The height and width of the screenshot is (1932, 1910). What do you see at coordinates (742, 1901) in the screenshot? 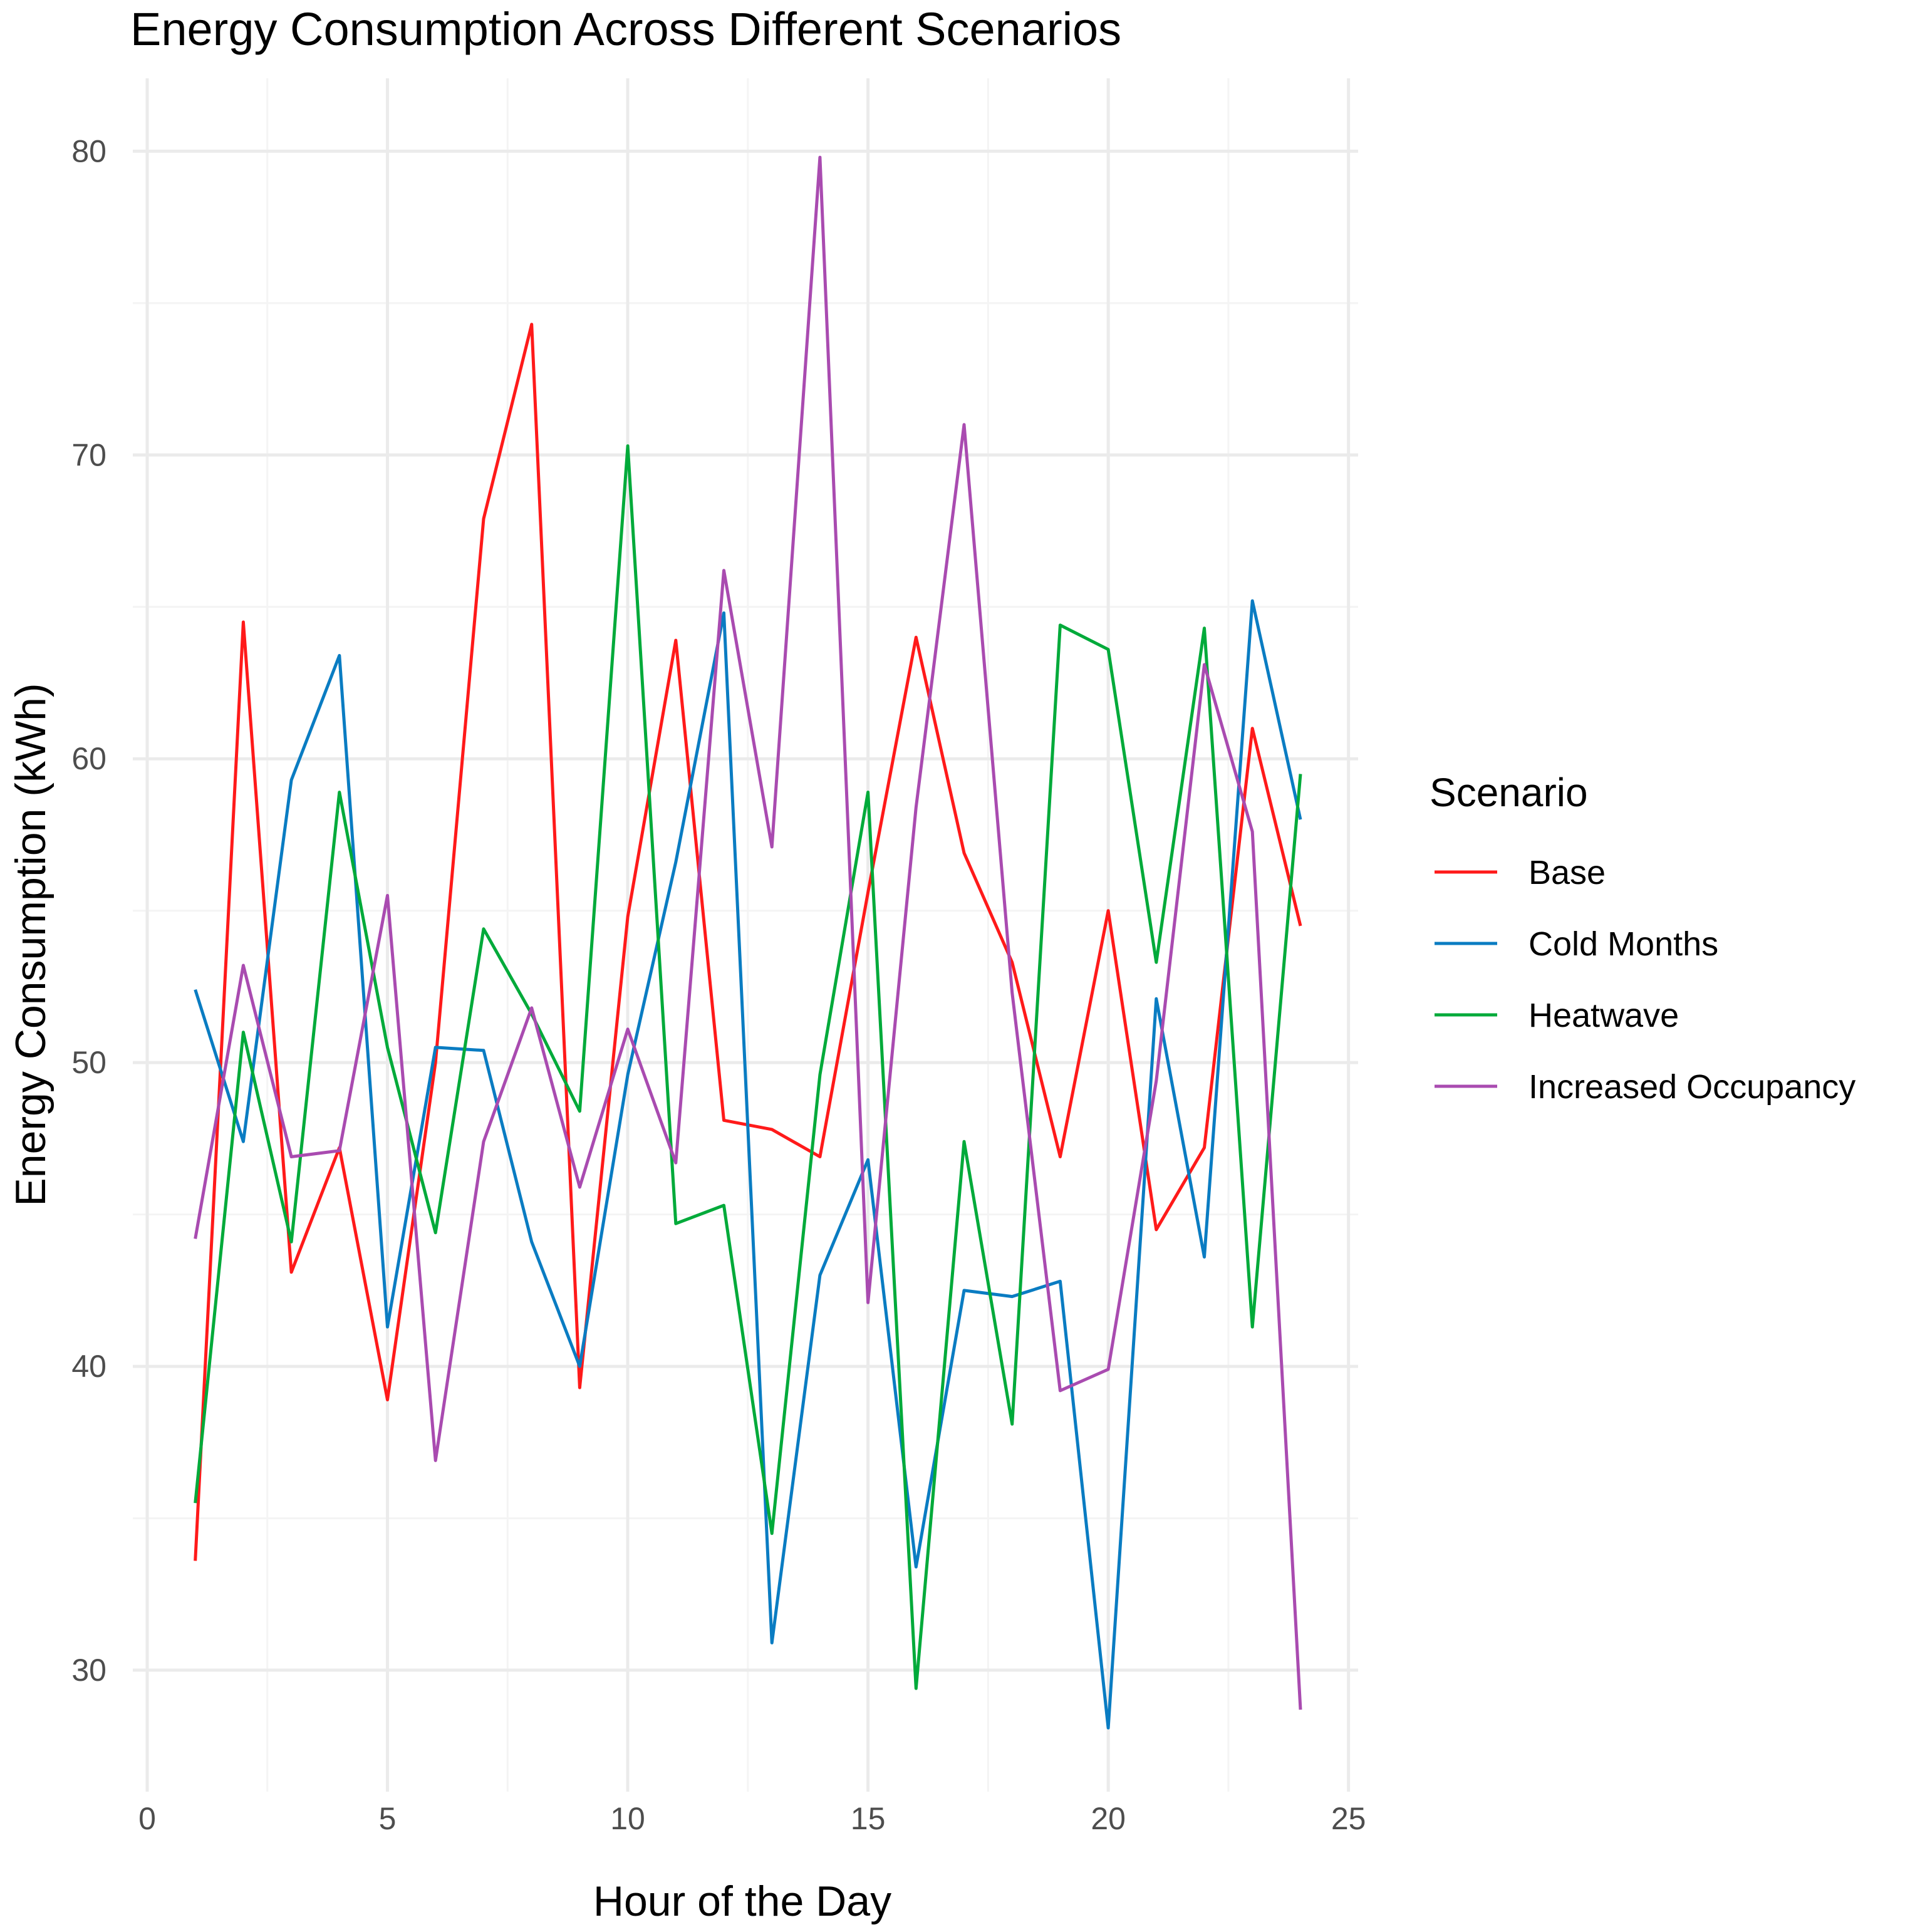
I see `x-axis-title: Hour of the Day` at bounding box center [742, 1901].